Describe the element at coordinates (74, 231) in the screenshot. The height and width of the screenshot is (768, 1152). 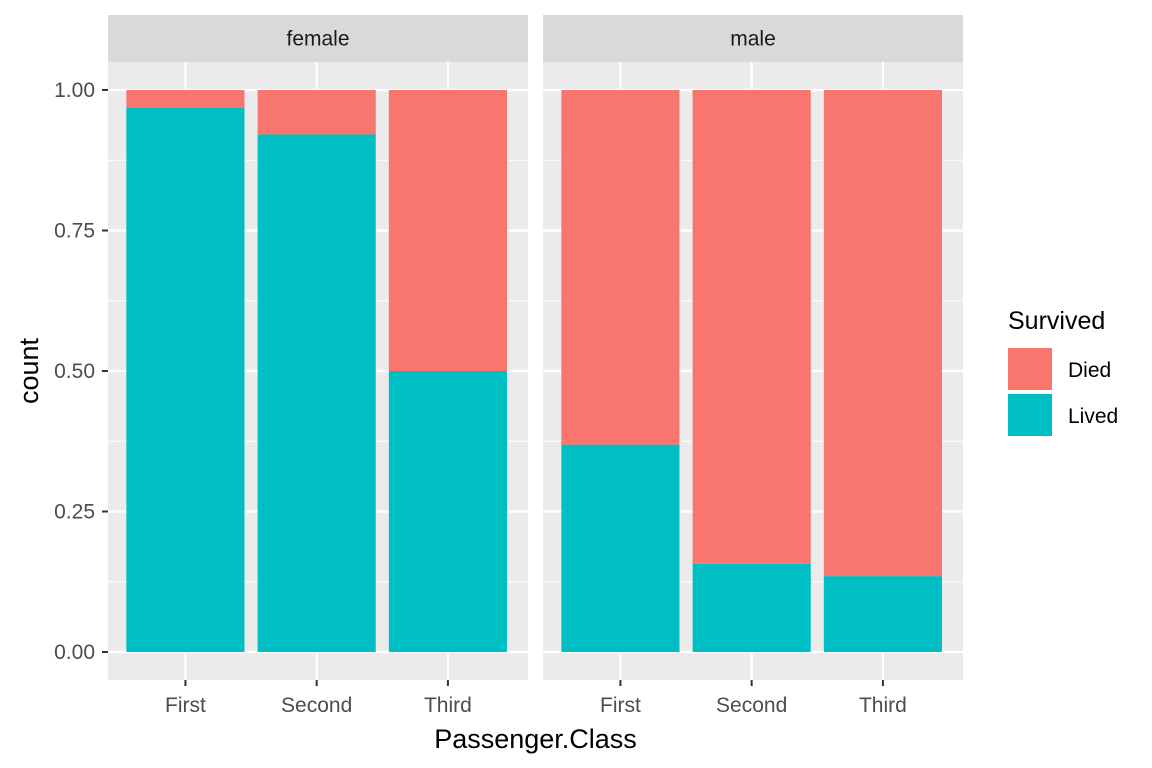
I see `y-tick-label: 0.75` at that location.